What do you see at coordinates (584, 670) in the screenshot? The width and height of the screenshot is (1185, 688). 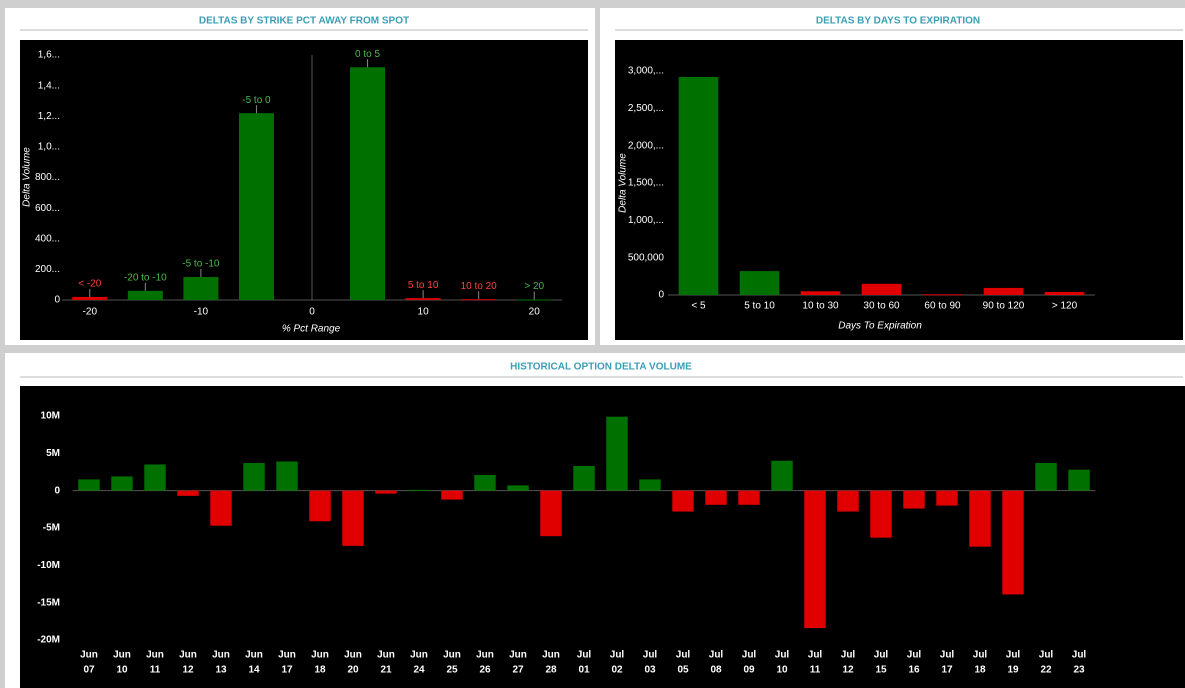 I see `x-tick-label: 01` at bounding box center [584, 670].